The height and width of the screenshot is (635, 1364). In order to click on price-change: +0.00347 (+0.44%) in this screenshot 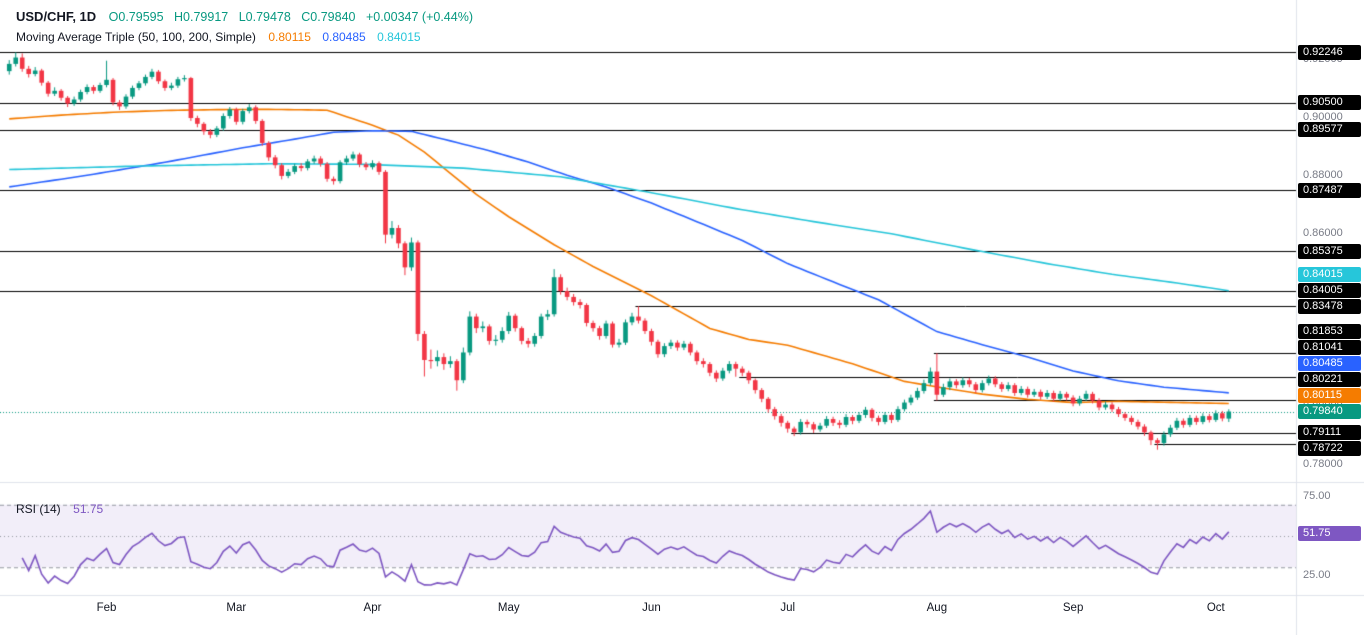, I will do `click(419, 17)`.